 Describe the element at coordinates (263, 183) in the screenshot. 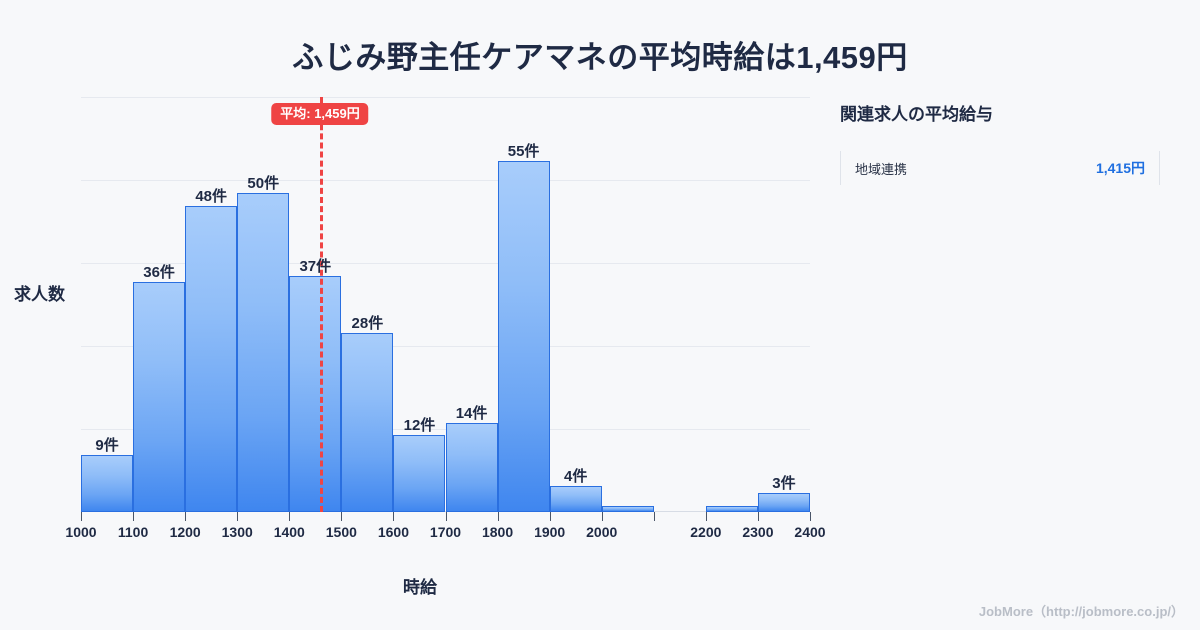

I see `bar-value-label: 50件` at that location.